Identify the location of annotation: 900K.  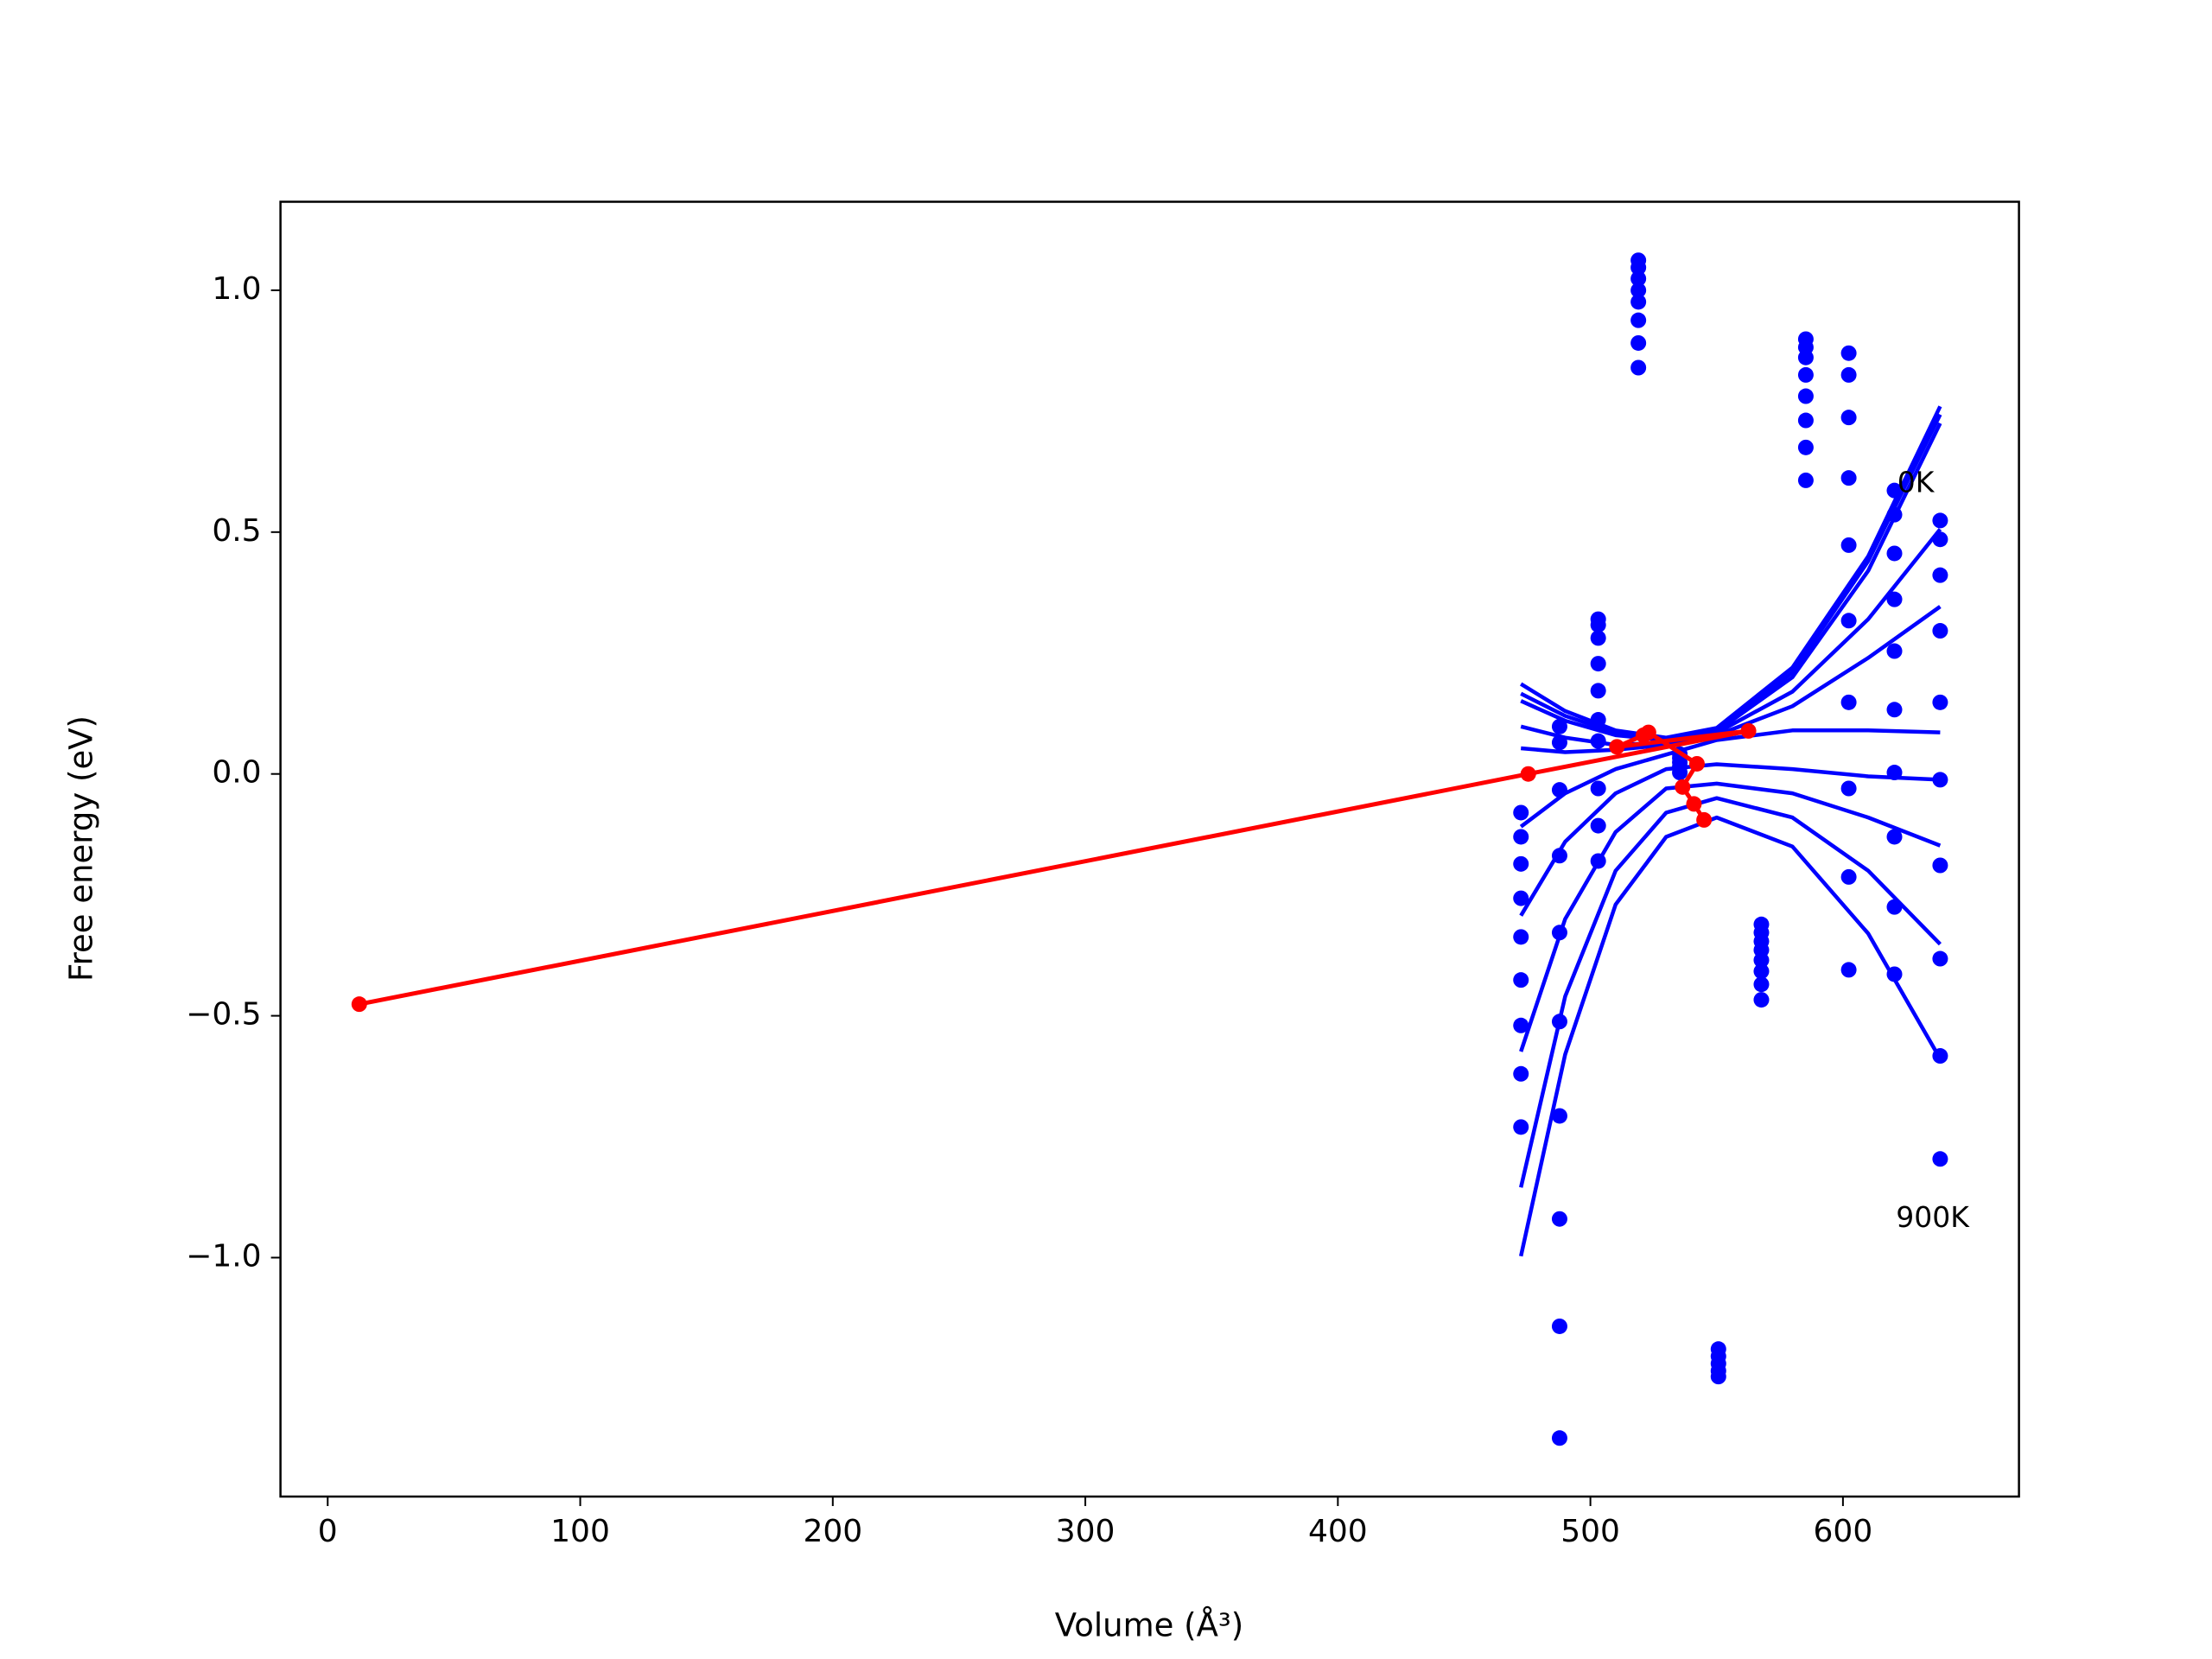
(1933, 1217).